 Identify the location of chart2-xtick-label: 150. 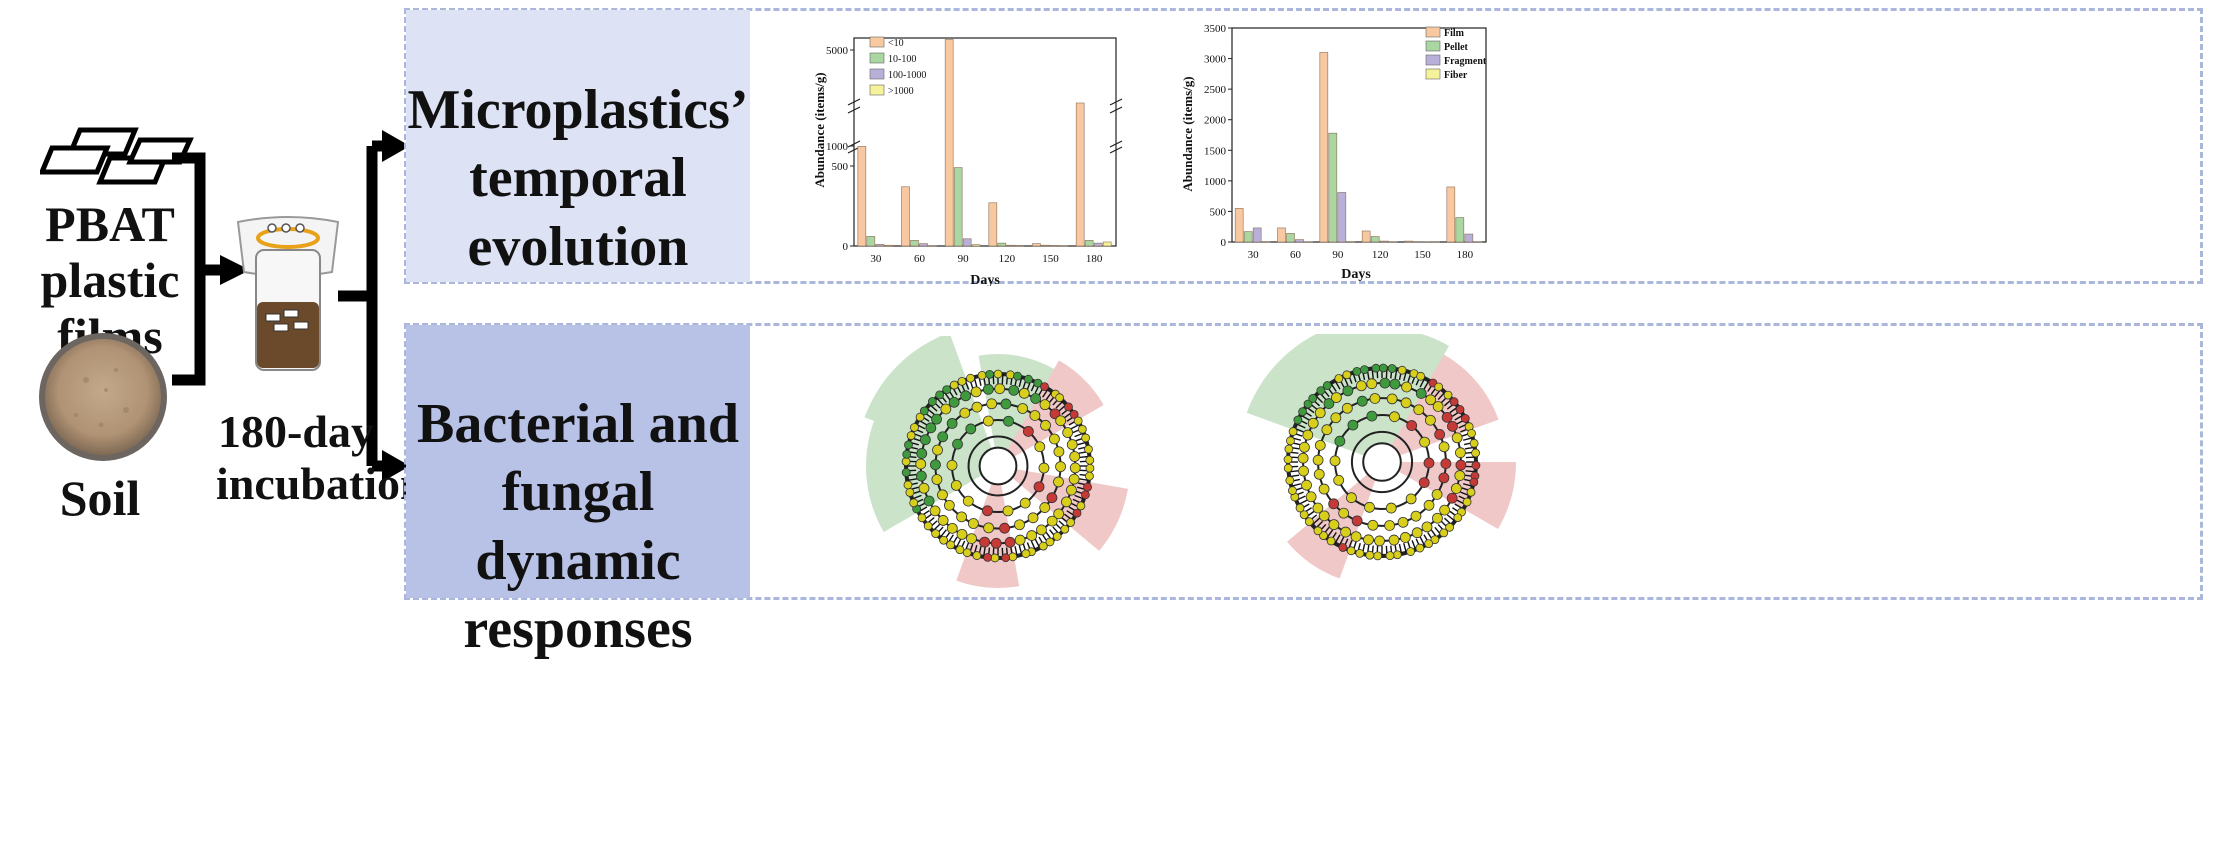
(1422, 255).